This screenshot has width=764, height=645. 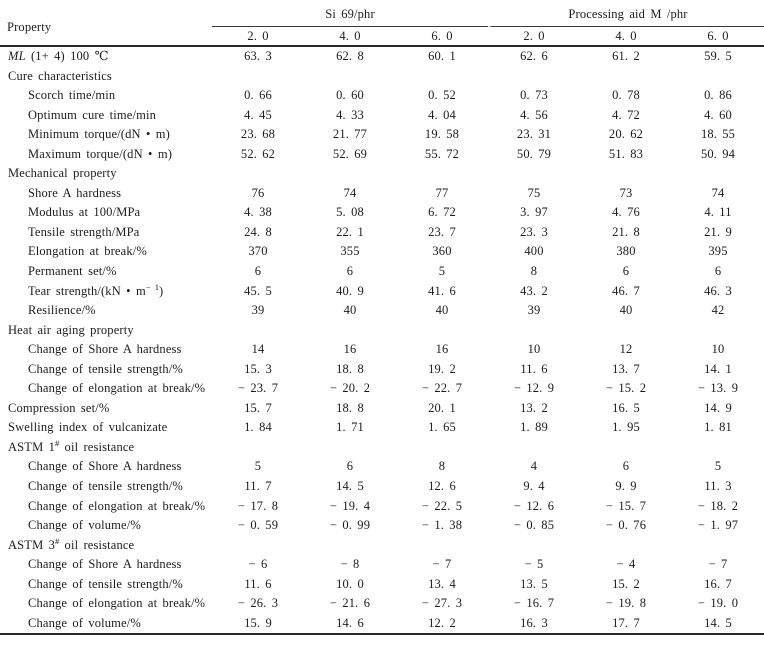 I want to click on value-cell: 75, so click(x=534, y=192).